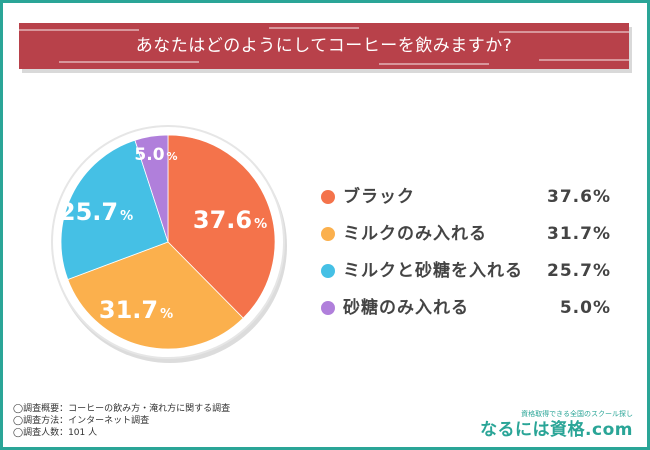 This screenshot has height=450, width=650. Describe the element at coordinates (81, 421) in the screenshot. I see `note-line: ◯調査方法：インターネット調査` at that location.